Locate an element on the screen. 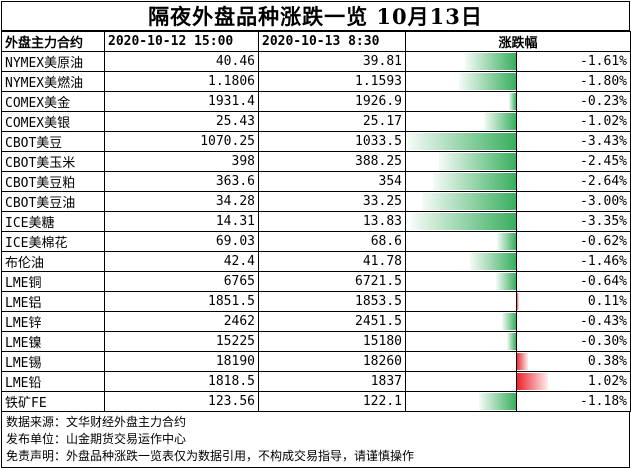 The image size is (631, 468). table-row: ICE美棉花 69.03 68.6 -0.62% is located at coordinates (316, 241).